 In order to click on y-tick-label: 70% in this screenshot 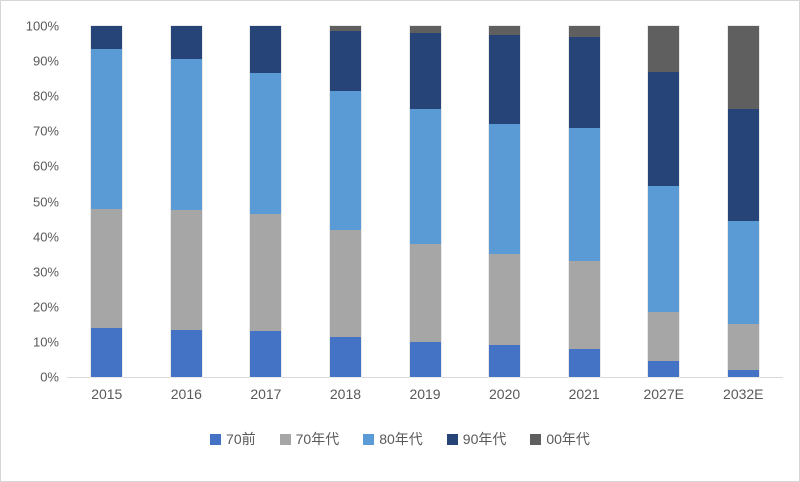, I will do `click(45, 131)`.